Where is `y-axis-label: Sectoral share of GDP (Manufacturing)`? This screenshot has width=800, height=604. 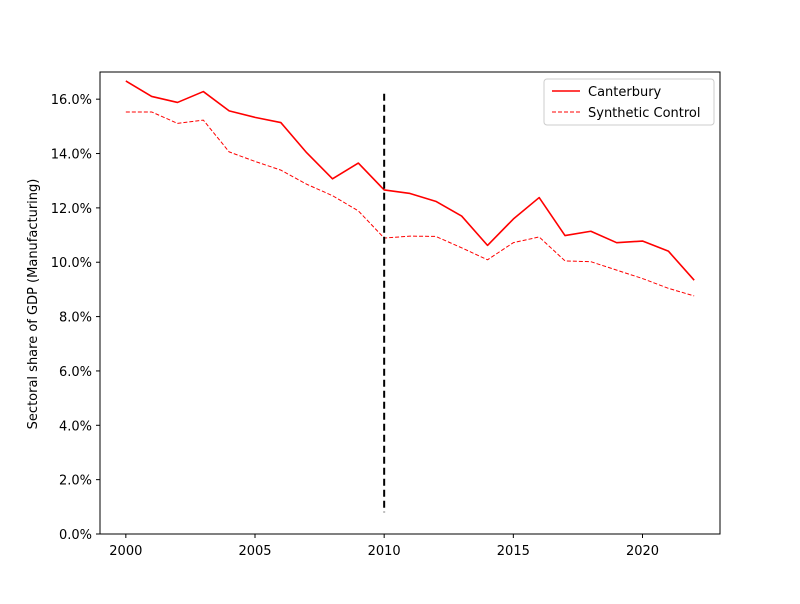 y-axis-label: Sectoral share of GDP (Manufacturing) is located at coordinates (33, 304).